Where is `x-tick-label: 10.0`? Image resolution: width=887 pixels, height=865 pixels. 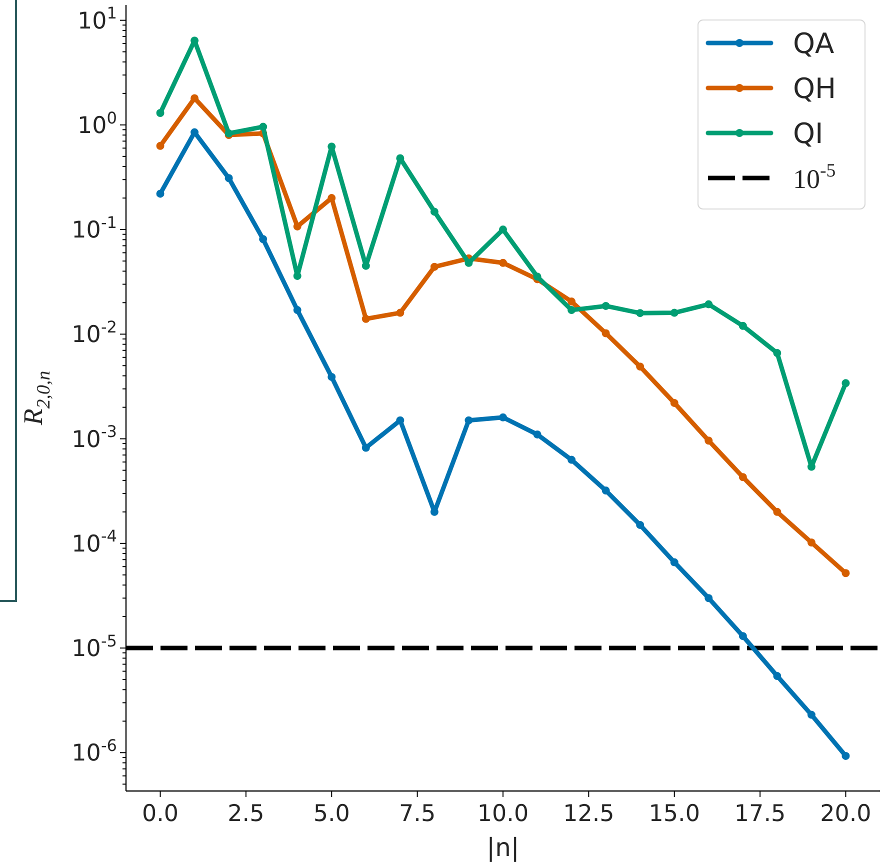
x-tick-label: 10.0 is located at coordinates (503, 814).